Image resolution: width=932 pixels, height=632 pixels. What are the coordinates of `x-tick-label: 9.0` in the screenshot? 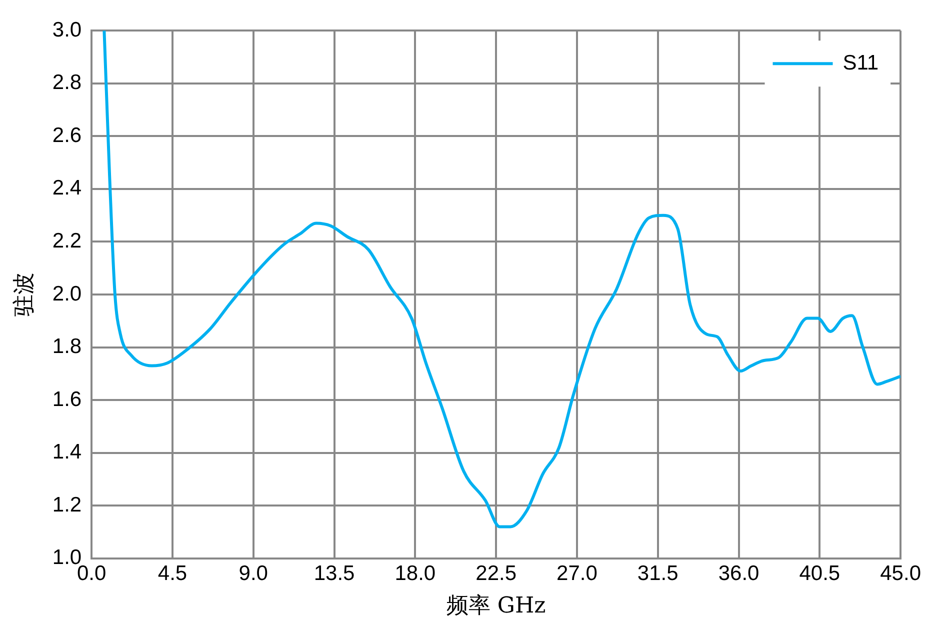 It's located at (253, 573).